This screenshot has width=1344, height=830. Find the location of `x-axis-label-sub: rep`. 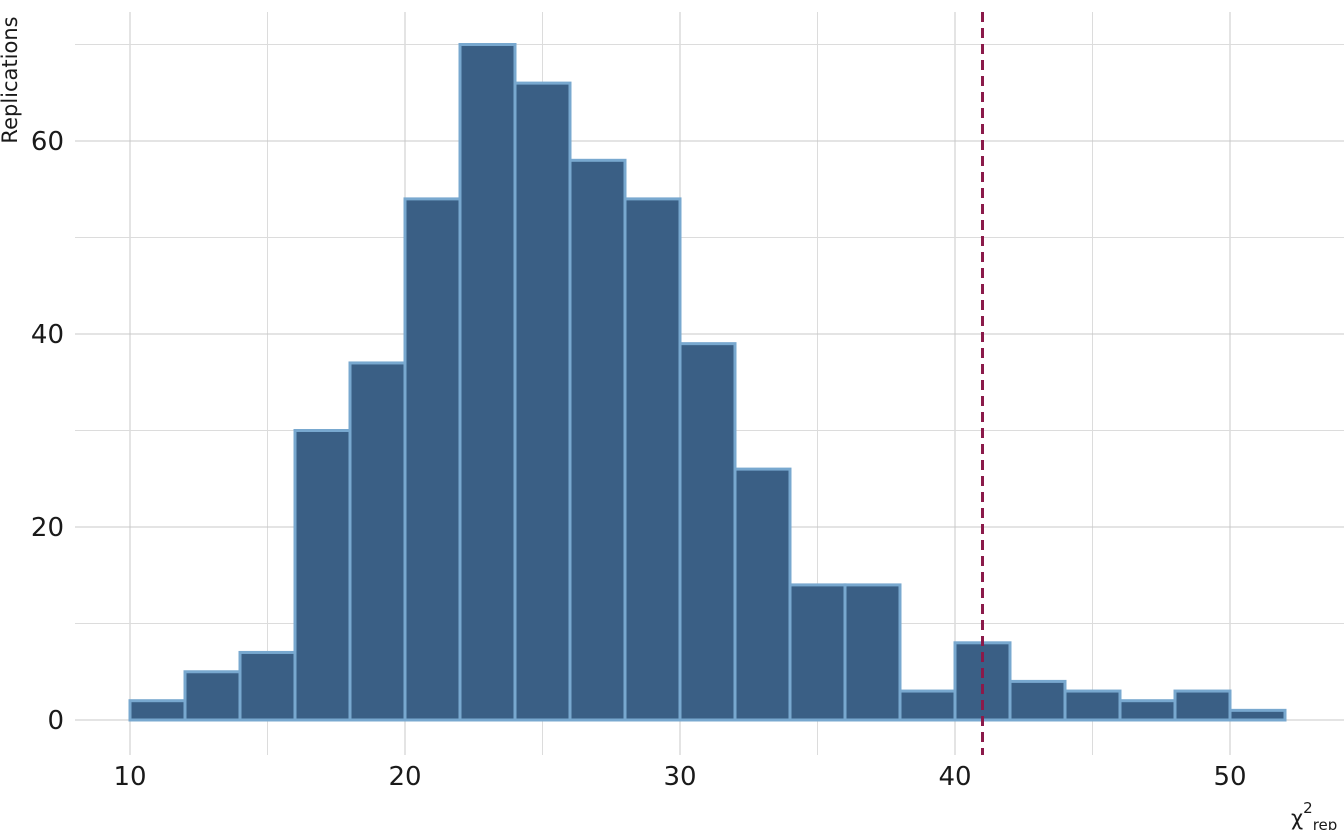

x-axis-label-sub: rep is located at coordinates (1325, 823).